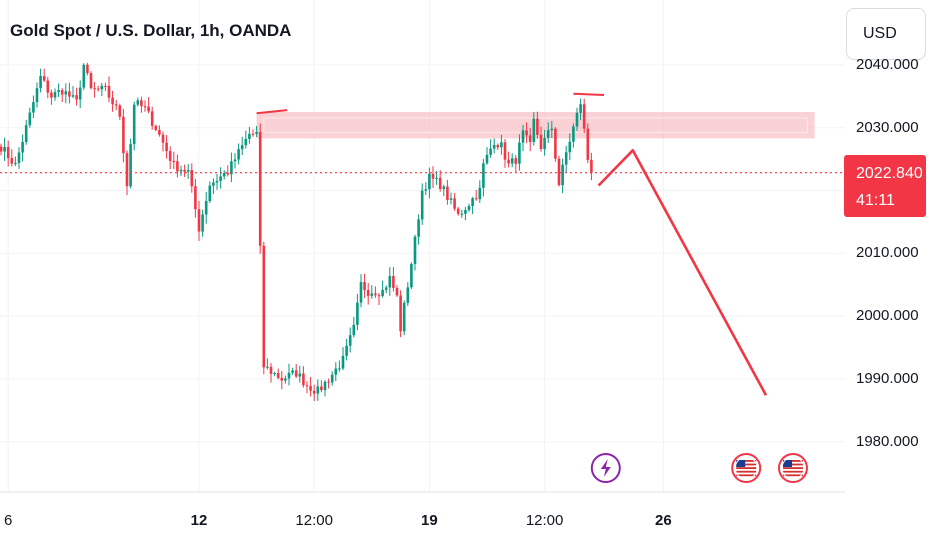  I want to click on resistance-zone, so click(535, 125).